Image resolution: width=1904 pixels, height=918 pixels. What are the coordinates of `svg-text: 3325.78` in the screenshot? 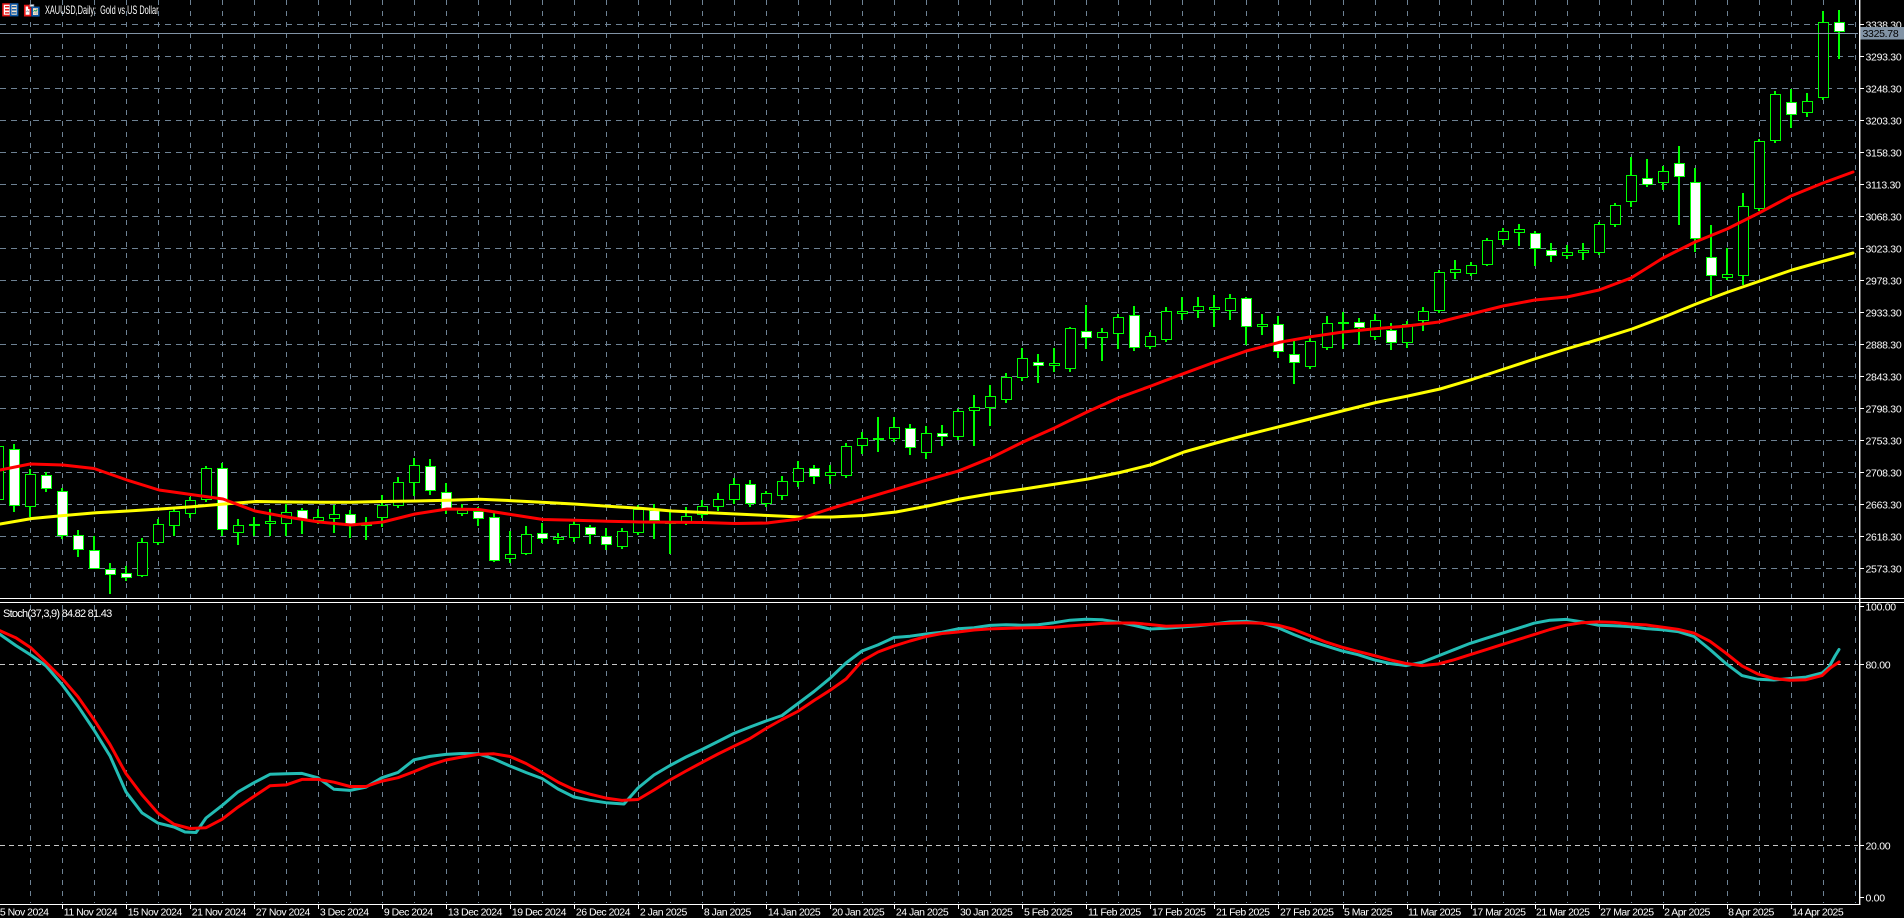 It's located at (1881, 34).